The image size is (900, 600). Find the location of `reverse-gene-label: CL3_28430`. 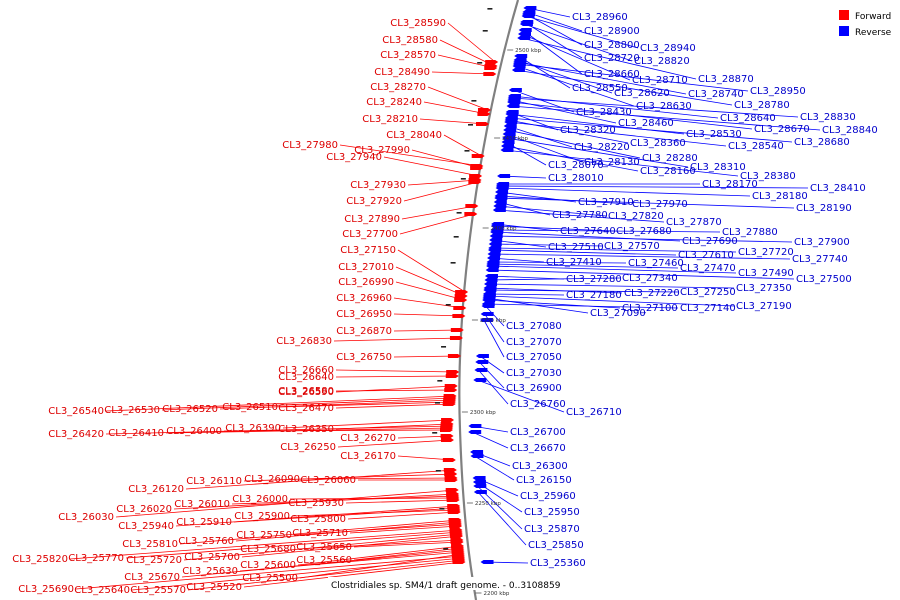

reverse-gene-label: CL3_28430 is located at coordinates (604, 112).